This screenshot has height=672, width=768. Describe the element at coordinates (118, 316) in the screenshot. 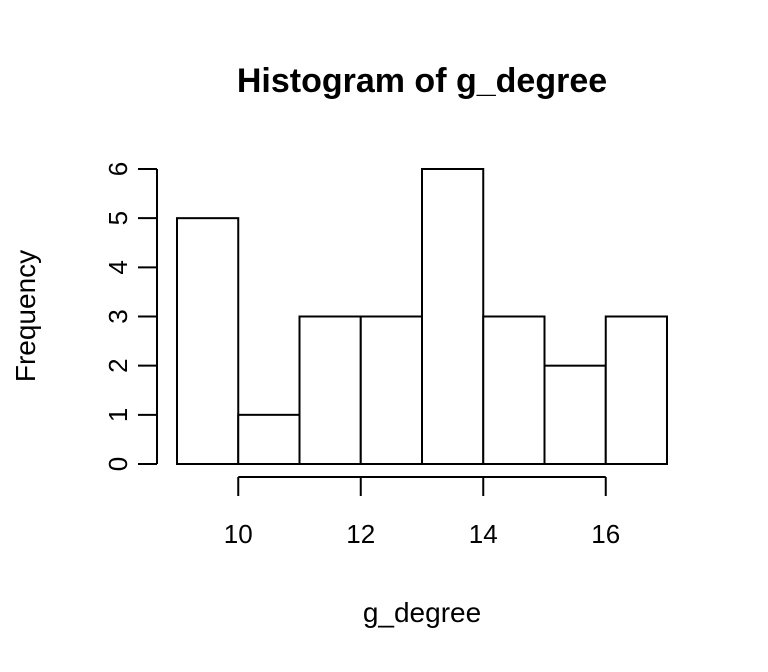

I see `y-tick-label: 3` at that location.